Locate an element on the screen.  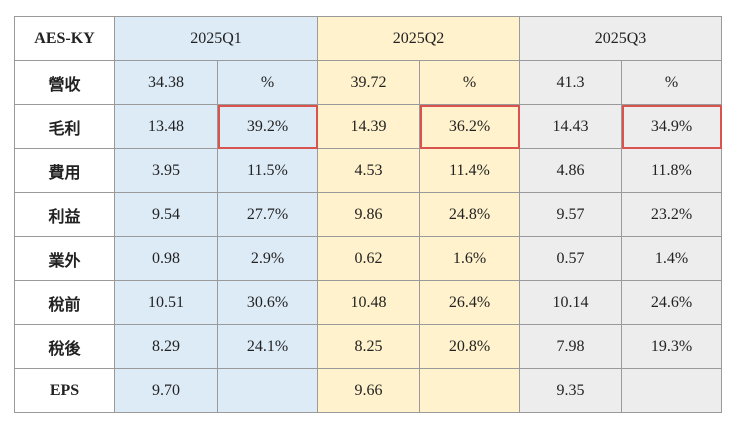
value-cell: 7.98 is located at coordinates (570, 346).